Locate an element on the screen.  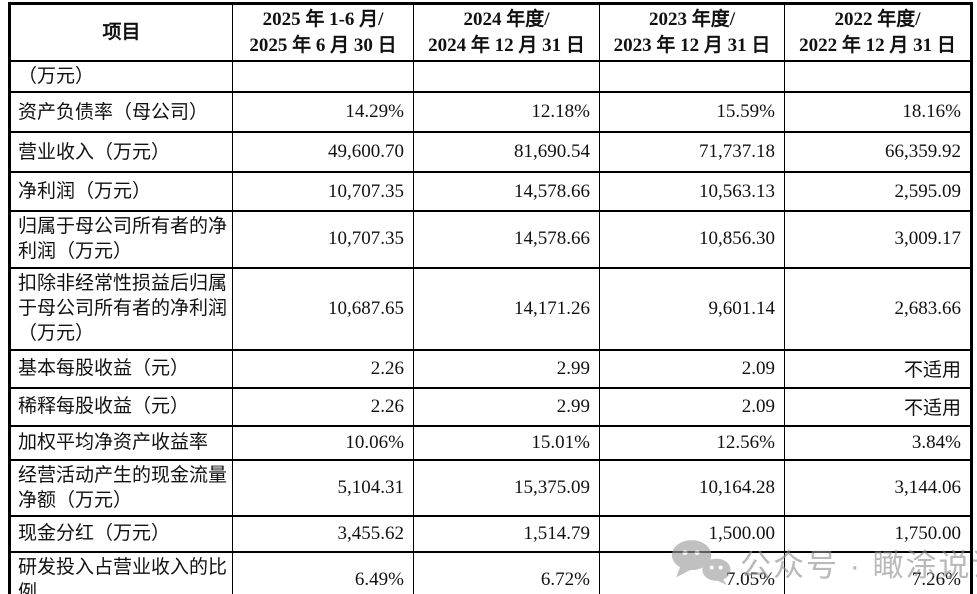
col-header-2024-line2: 2024 年 12 月 31 日 is located at coordinates (506, 45).